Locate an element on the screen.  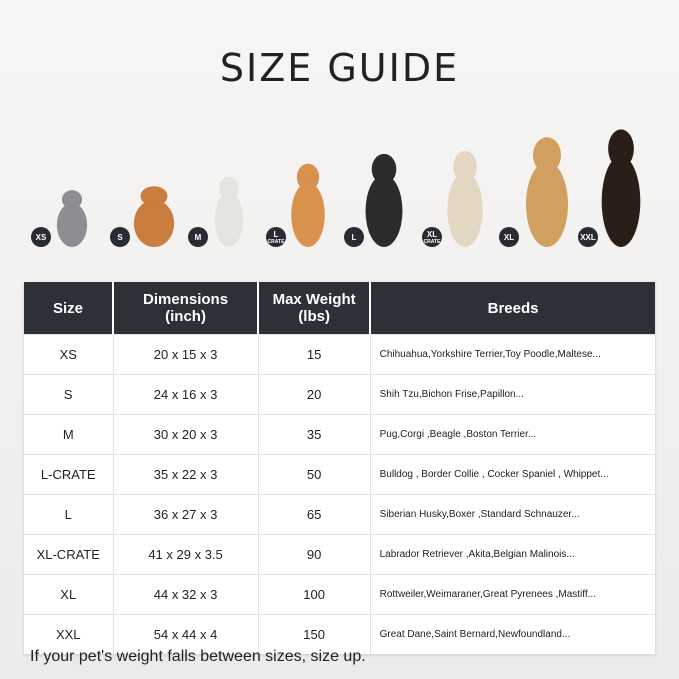
badge-label: M is located at coordinates (198, 237).